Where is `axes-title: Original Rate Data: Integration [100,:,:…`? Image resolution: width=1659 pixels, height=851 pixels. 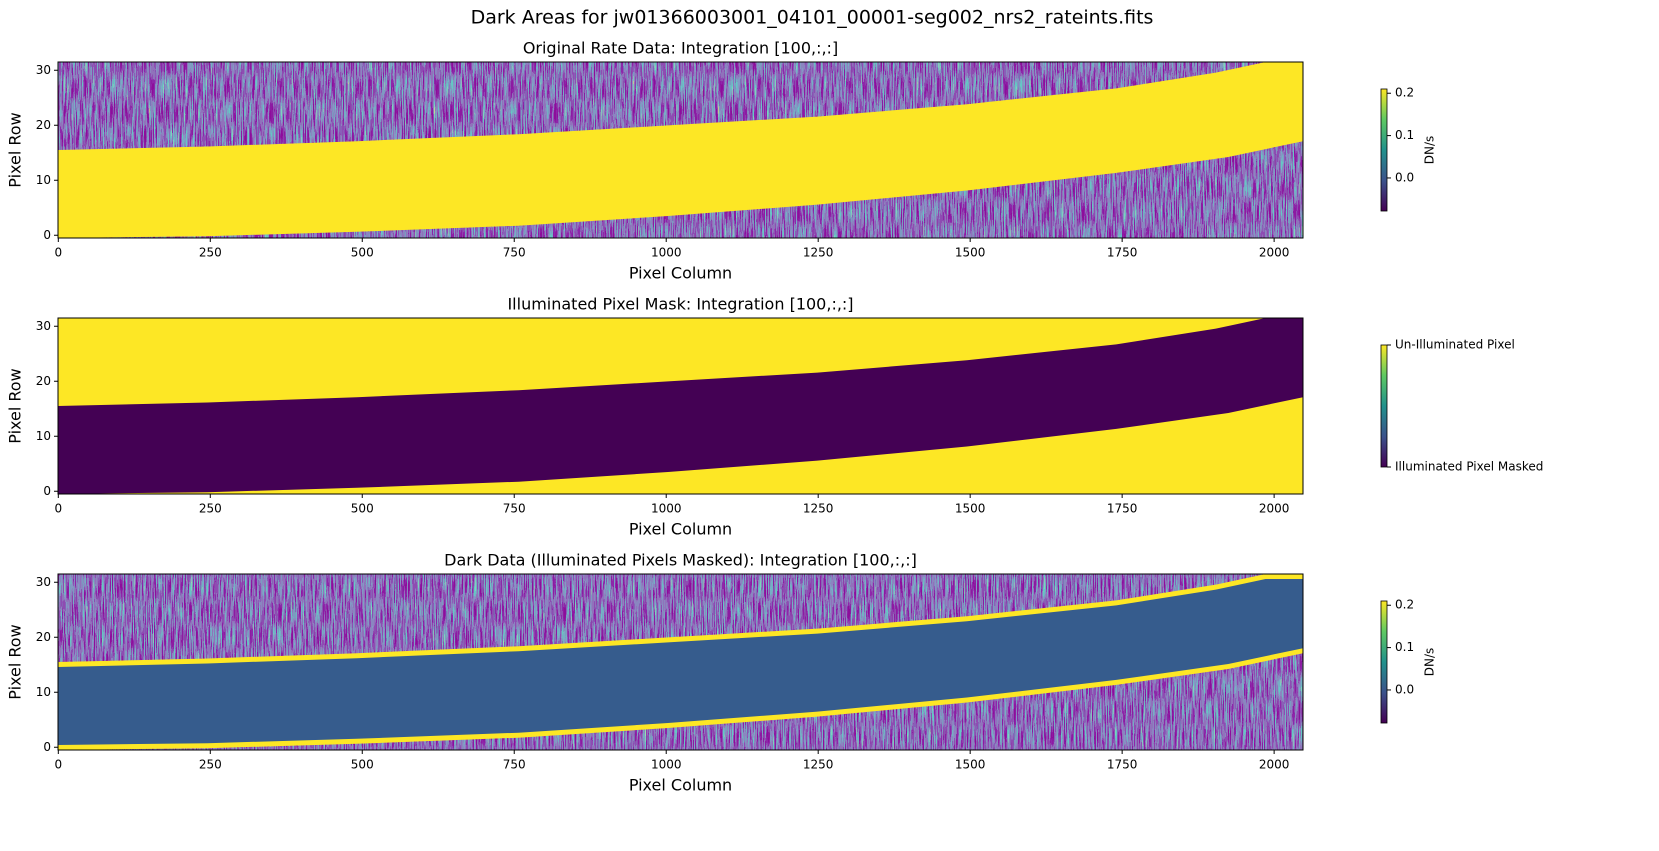 axes-title: Original Rate Data: Integration [100,:,:… is located at coordinates (680, 48).